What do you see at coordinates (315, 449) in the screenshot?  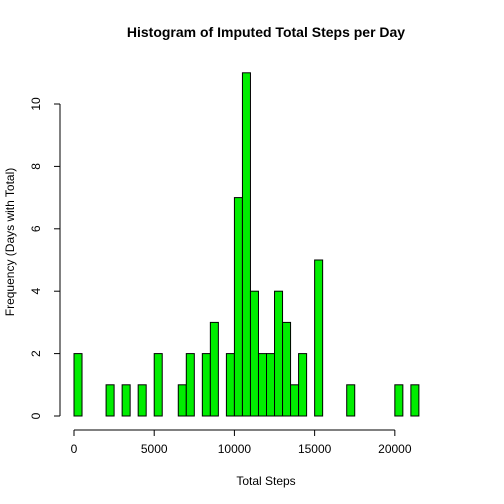 I see `x-tick-label-15000: 15000` at bounding box center [315, 449].